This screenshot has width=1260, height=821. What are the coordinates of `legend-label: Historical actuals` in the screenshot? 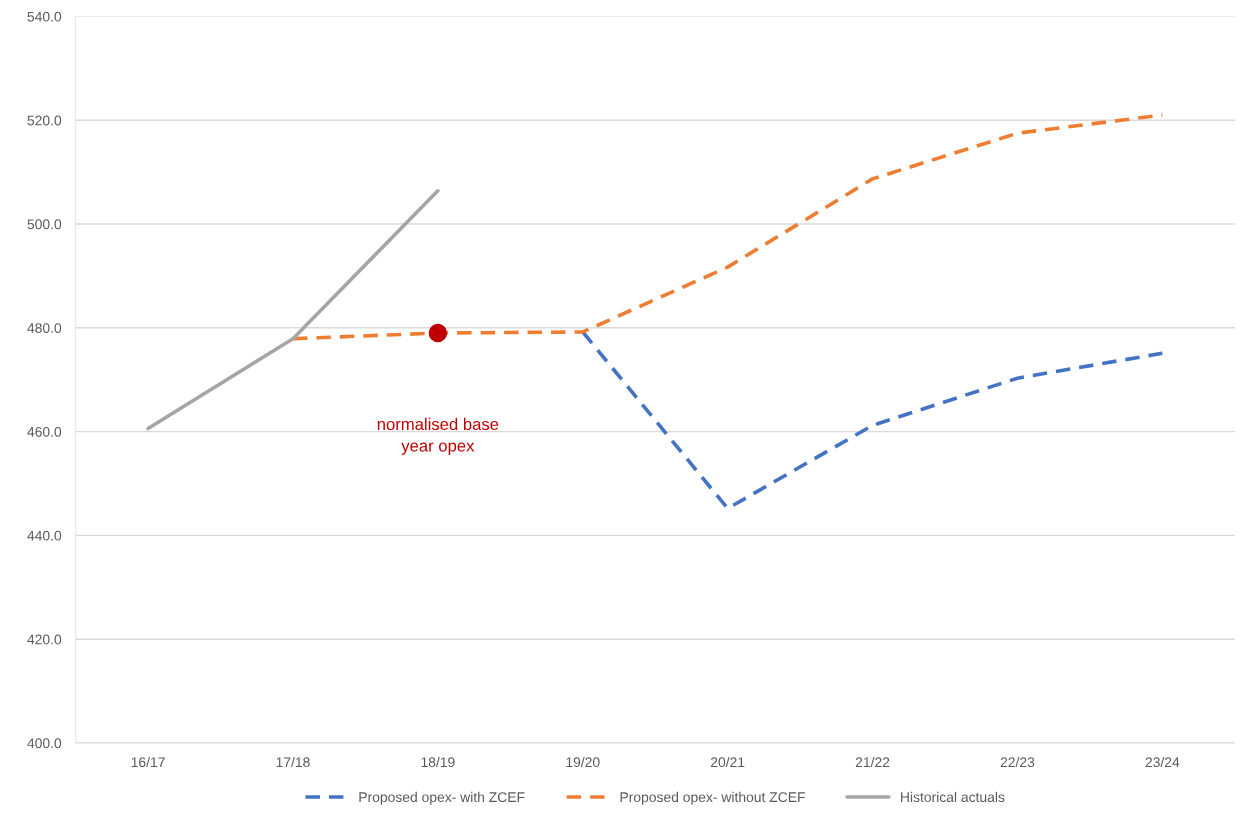 It's located at (953, 797).